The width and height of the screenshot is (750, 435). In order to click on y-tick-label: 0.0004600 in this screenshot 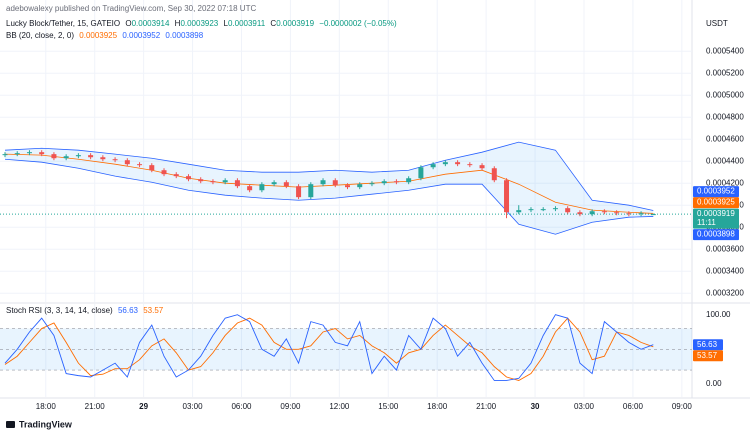, I will do `click(725, 138)`.